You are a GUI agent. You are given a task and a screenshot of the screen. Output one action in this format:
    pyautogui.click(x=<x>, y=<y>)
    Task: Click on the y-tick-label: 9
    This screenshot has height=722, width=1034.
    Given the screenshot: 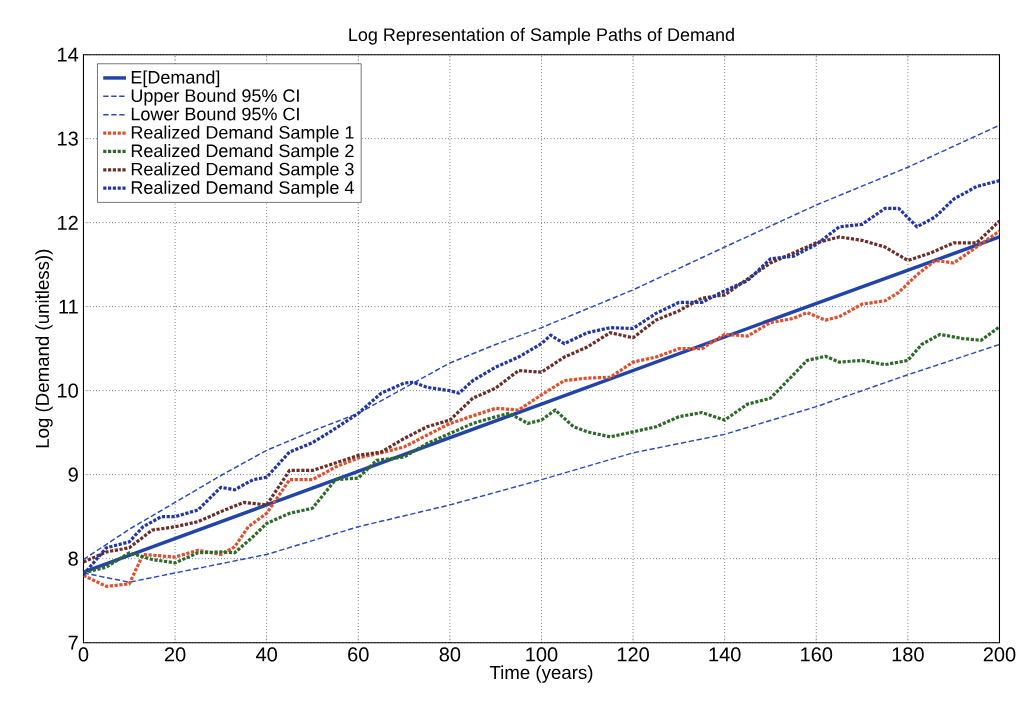 What is the action you would take?
    pyautogui.click(x=73, y=474)
    